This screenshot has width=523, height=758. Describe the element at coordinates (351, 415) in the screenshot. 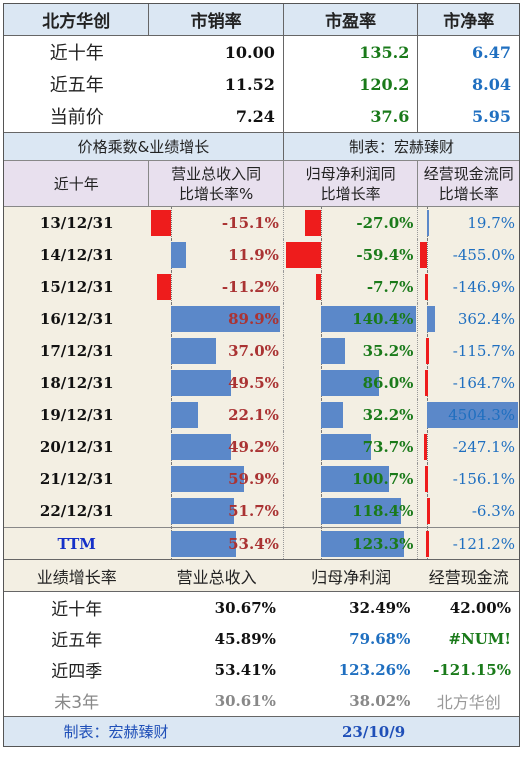

I see `growth-cell: 32.2%` at that location.